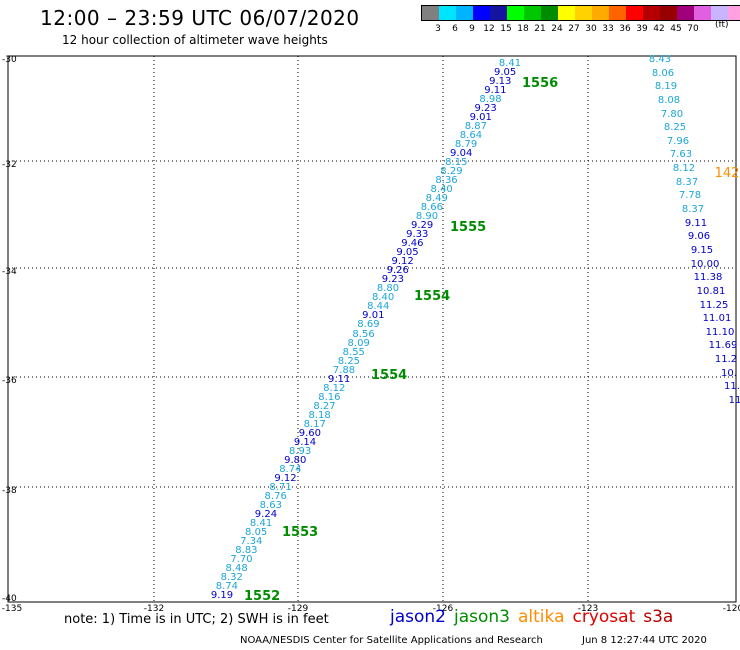  What do you see at coordinates (699, 237) in the screenshot?
I see `wave-height-value: 9.06` at bounding box center [699, 237].